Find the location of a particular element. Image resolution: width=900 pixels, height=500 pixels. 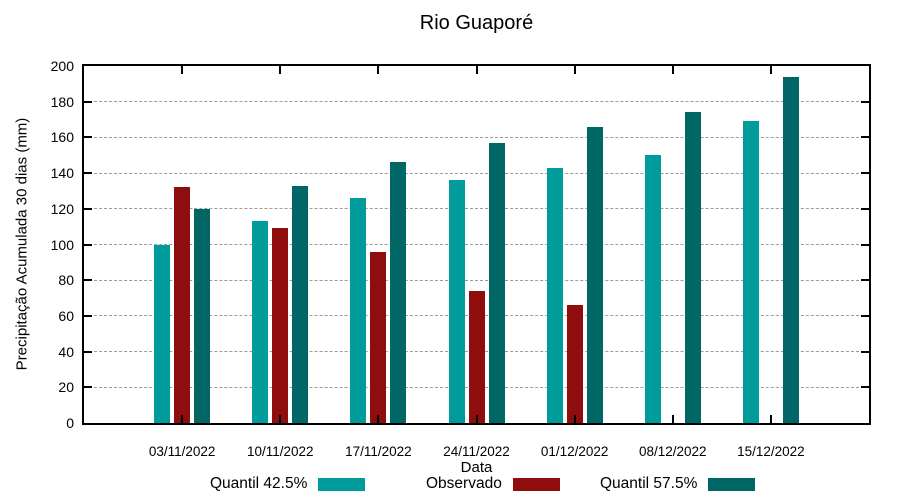

bar-quantil-57-5--24-11-2022 is located at coordinates (496, 282).